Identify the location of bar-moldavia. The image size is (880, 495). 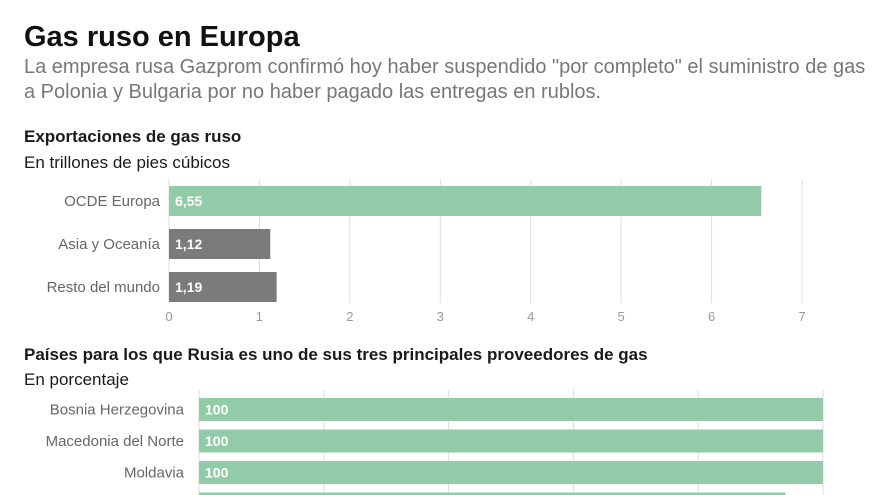
(511, 472).